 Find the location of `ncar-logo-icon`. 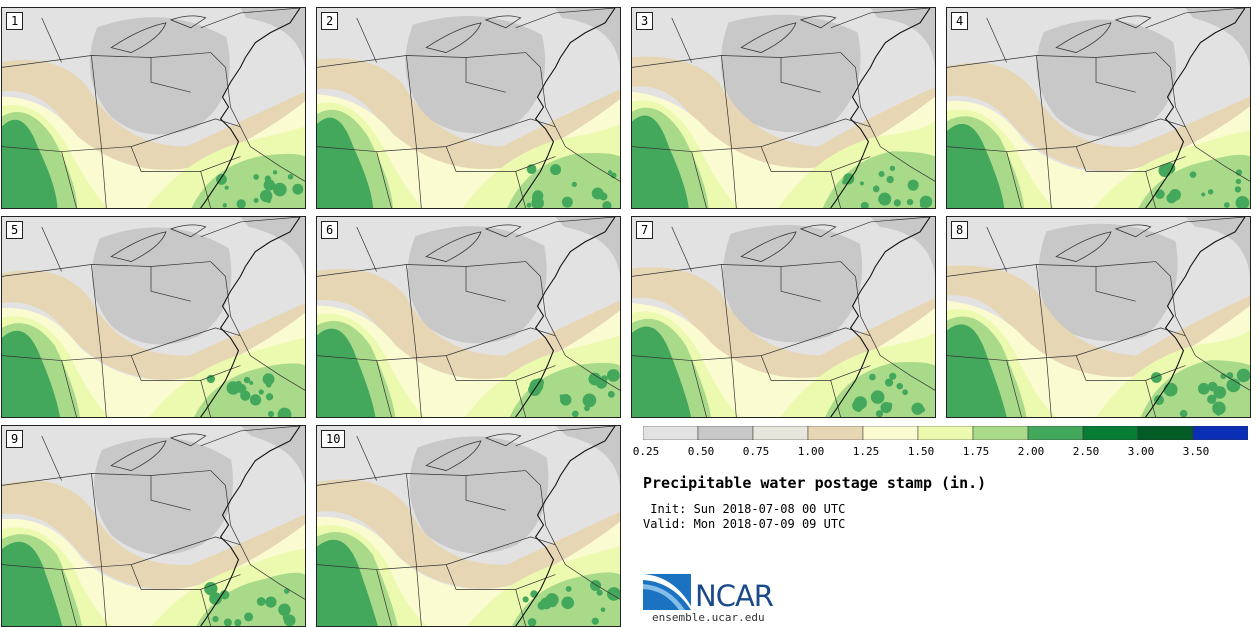

ncar-logo-icon is located at coordinates (667, 592).